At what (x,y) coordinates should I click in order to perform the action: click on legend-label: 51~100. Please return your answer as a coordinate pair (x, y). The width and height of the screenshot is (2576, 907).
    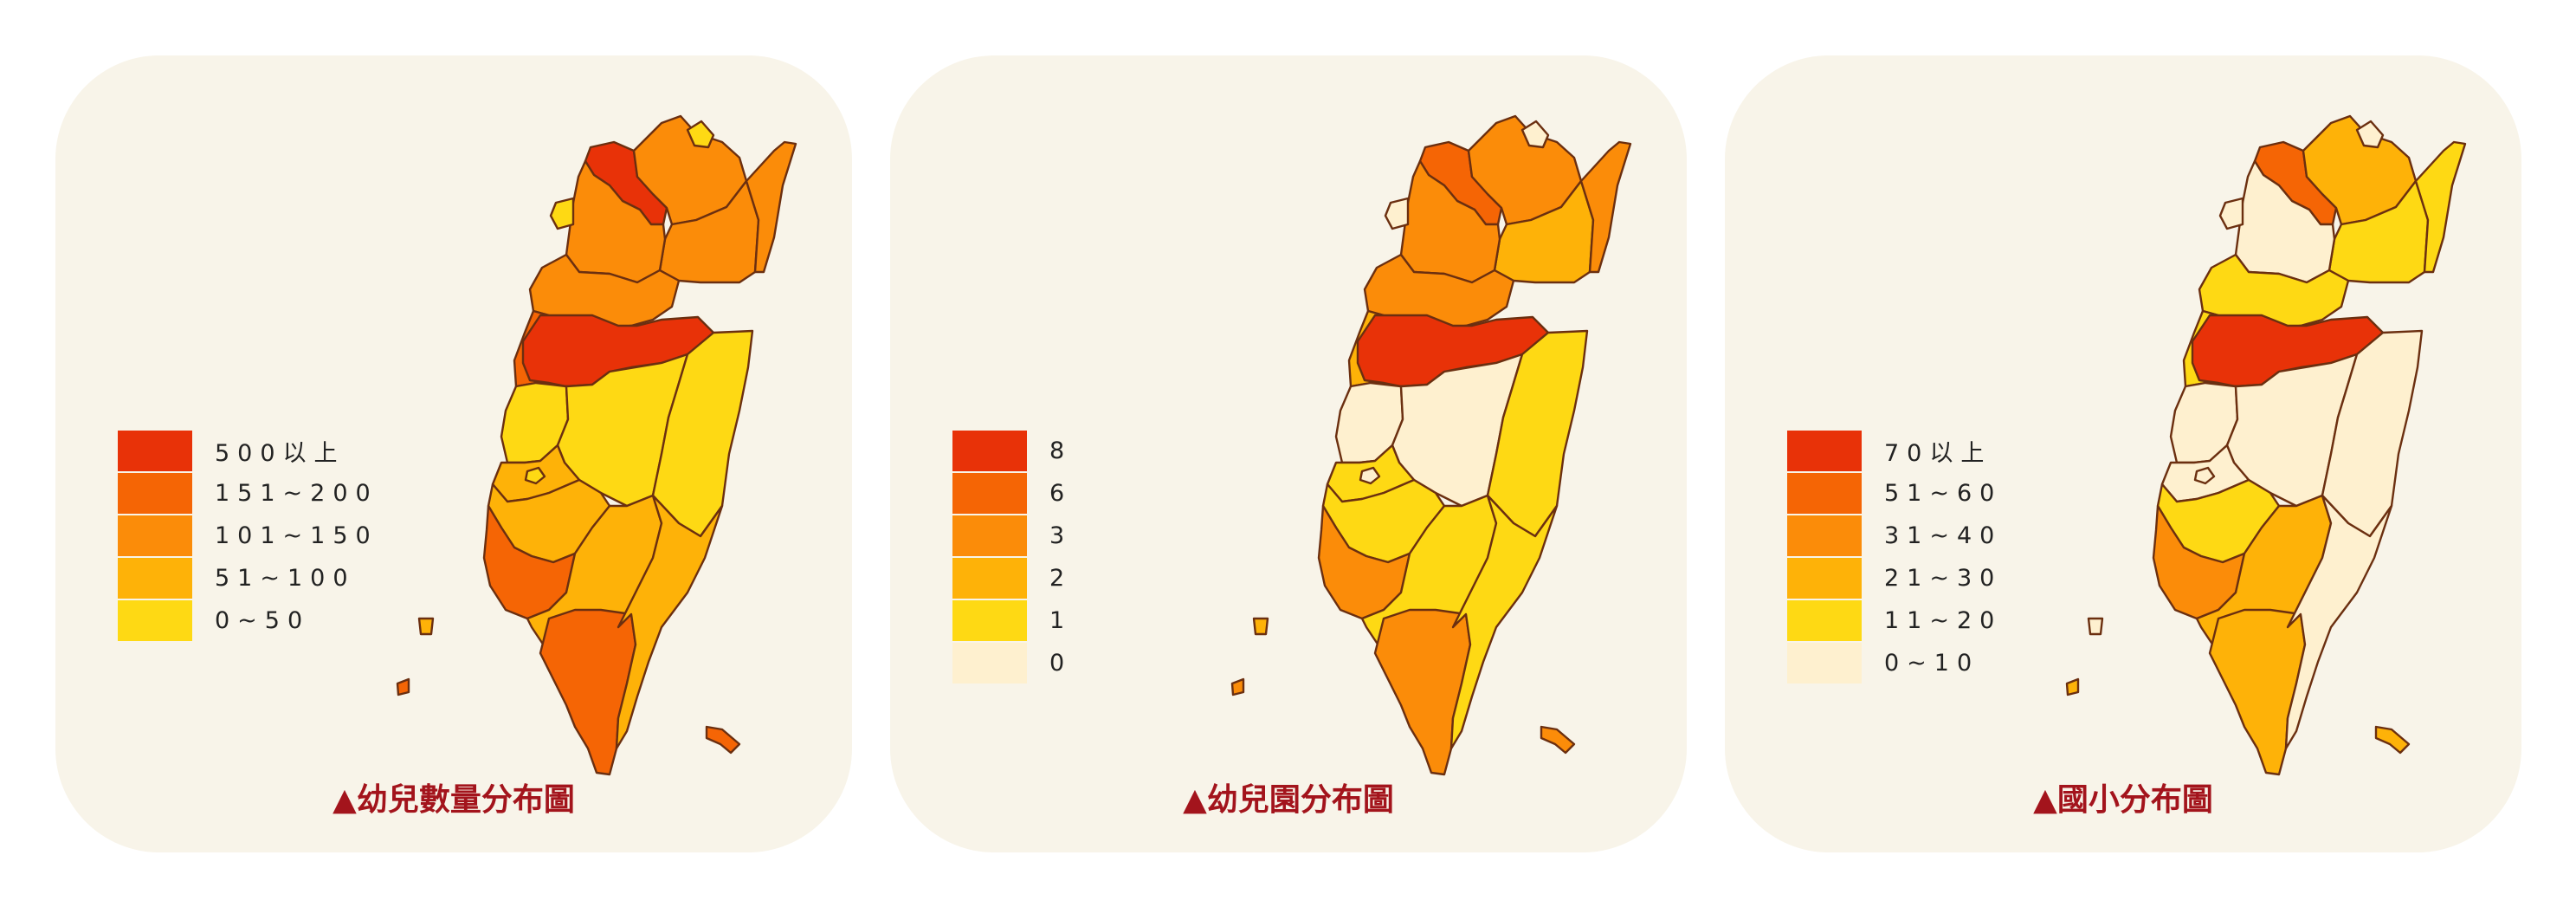
    Looking at the image, I should click on (285, 578).